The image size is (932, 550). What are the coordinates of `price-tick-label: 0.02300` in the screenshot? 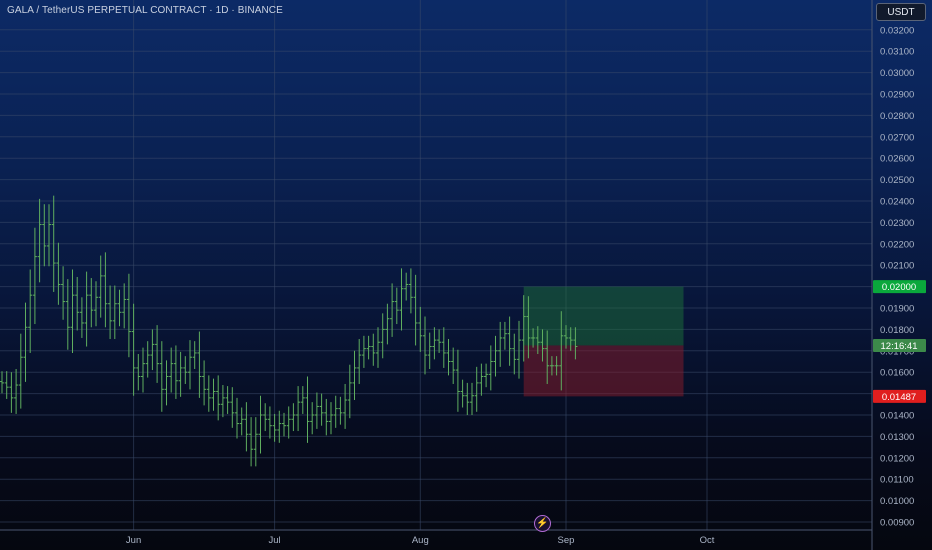 It's located at (897, 223).